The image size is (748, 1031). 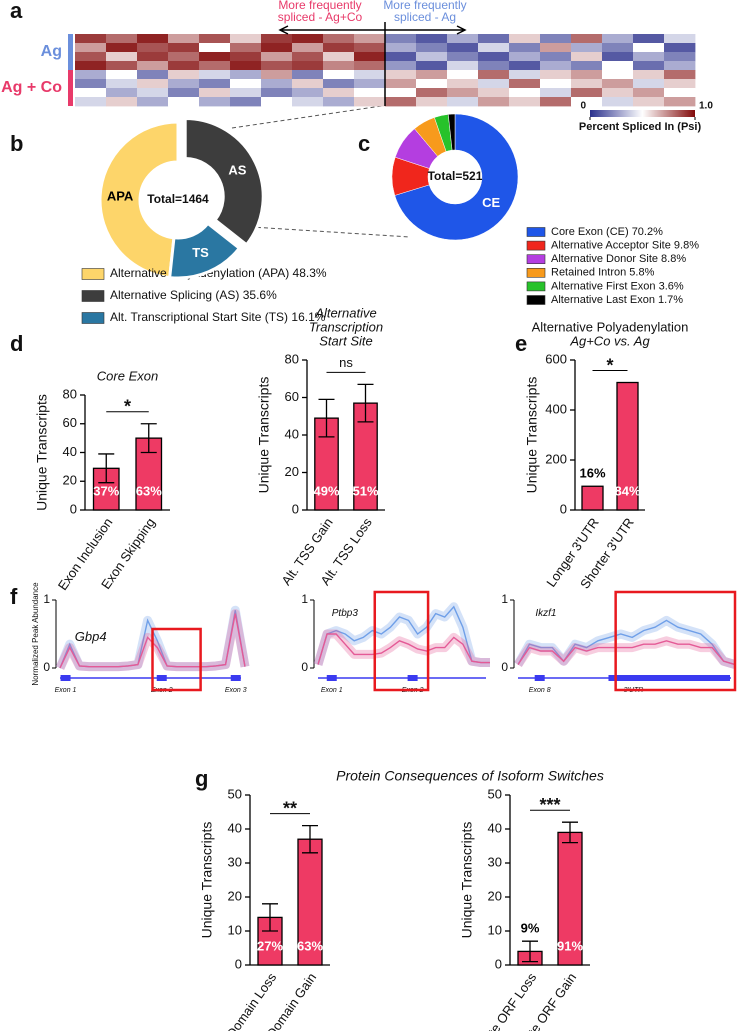 What do you see at coordinates (237, 170) in the screenshot?
I see `slice-label: AS` at bounding box center [237, 170].